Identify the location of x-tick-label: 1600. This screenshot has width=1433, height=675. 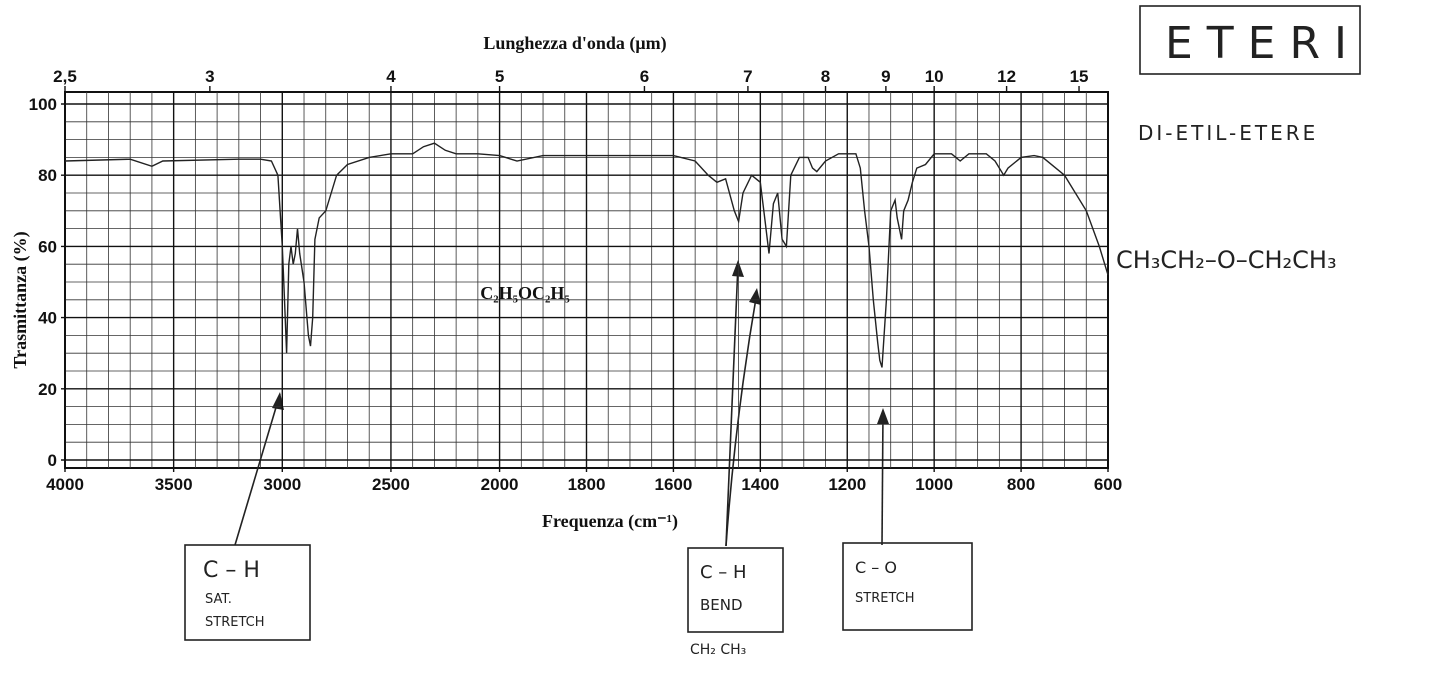
(674, 484).